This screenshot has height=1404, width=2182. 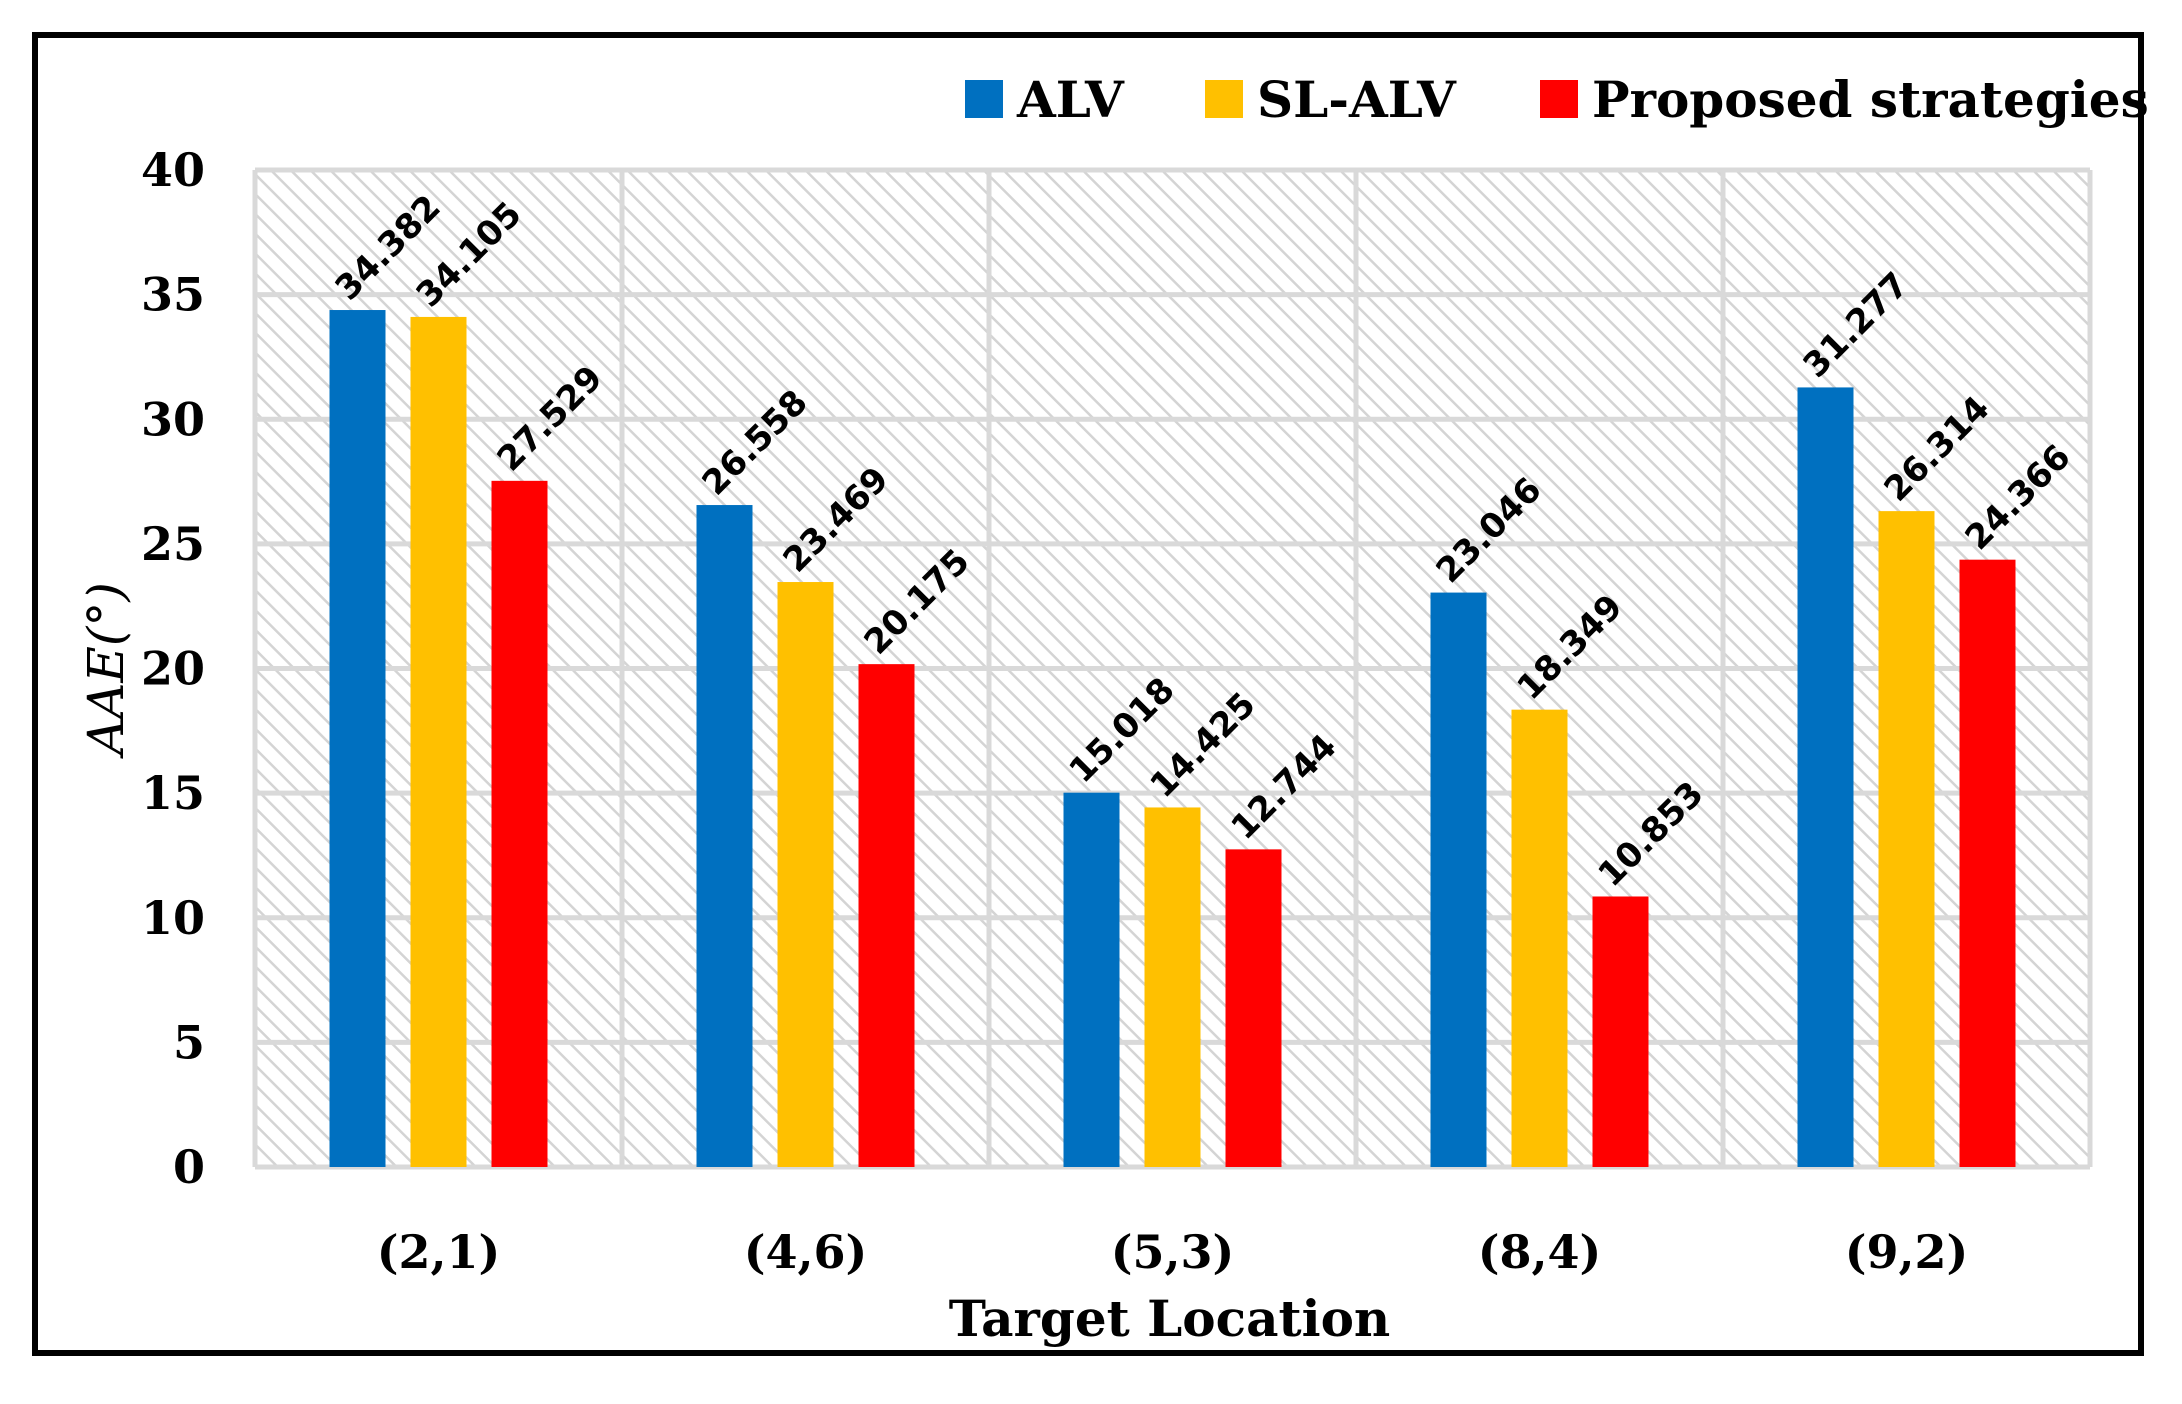 I want to click on x-category-label: (8,4), so click(x=1540, y=1252).